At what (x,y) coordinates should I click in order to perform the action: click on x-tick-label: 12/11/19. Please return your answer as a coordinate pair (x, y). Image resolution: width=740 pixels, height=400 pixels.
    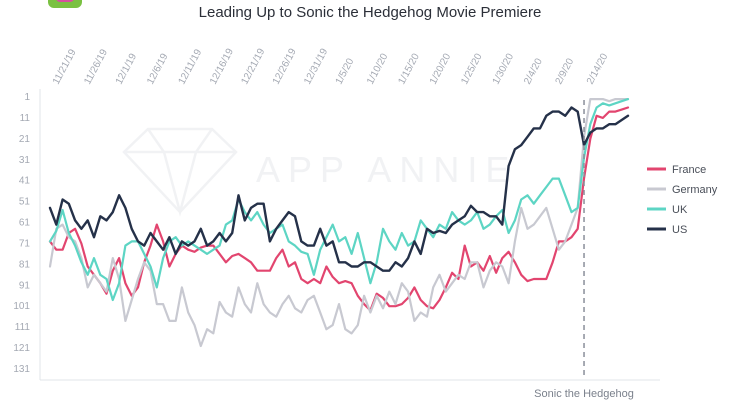
    Looking at the image, I should click on (191, 66).